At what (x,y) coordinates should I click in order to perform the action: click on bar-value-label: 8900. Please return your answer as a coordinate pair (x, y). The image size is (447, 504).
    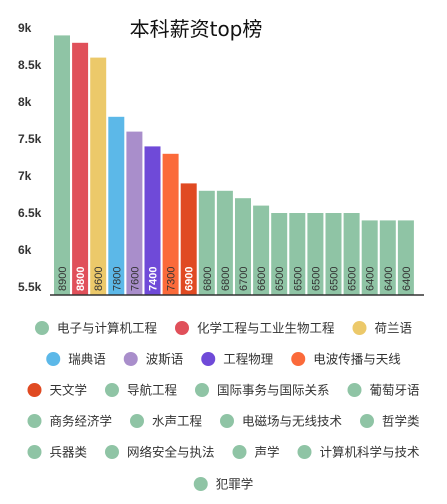
    Looking at the image, I should click on (63, 279).